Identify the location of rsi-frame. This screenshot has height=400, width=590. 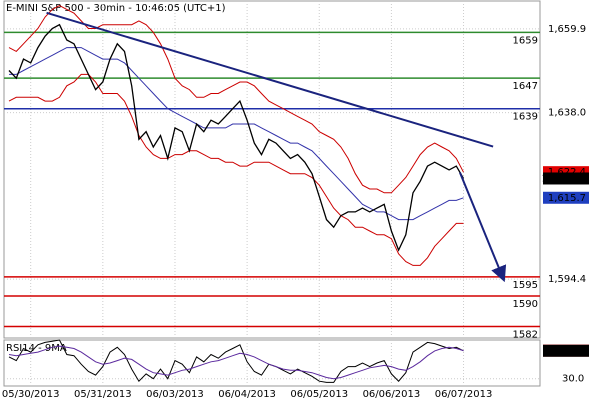
(272, 363).